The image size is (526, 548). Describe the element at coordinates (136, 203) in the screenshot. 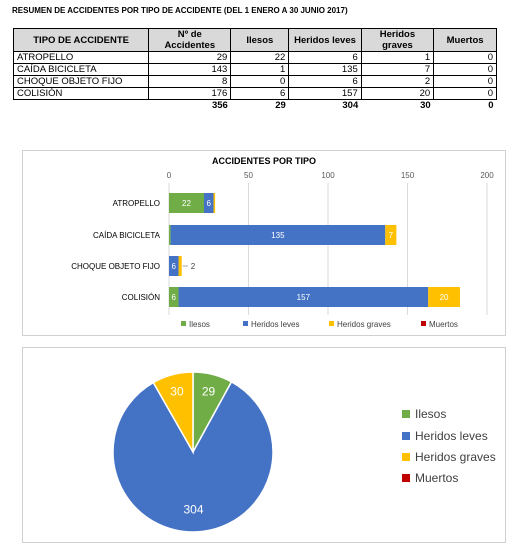

I see `category-label: ATROPELLO` at that location.